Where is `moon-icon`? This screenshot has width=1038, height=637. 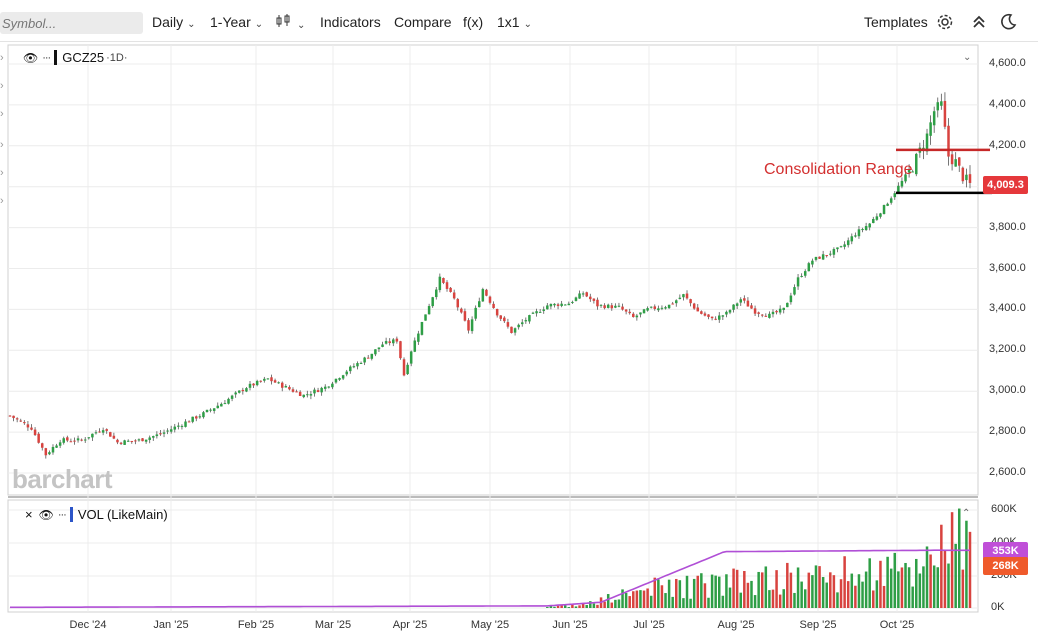
moon-icon is located at coordinates (1008, 22).